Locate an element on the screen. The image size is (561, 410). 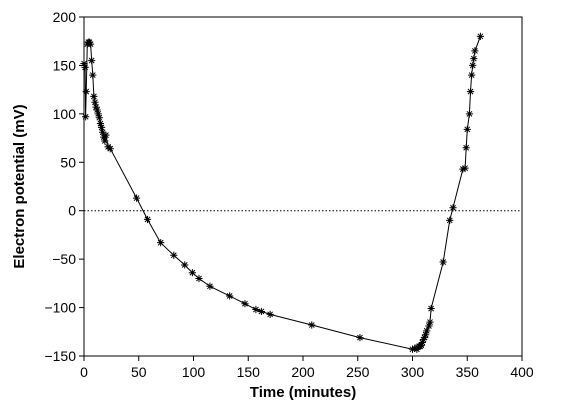
x-axis-label: Time (minutes) is located at coordinates (303, 392).